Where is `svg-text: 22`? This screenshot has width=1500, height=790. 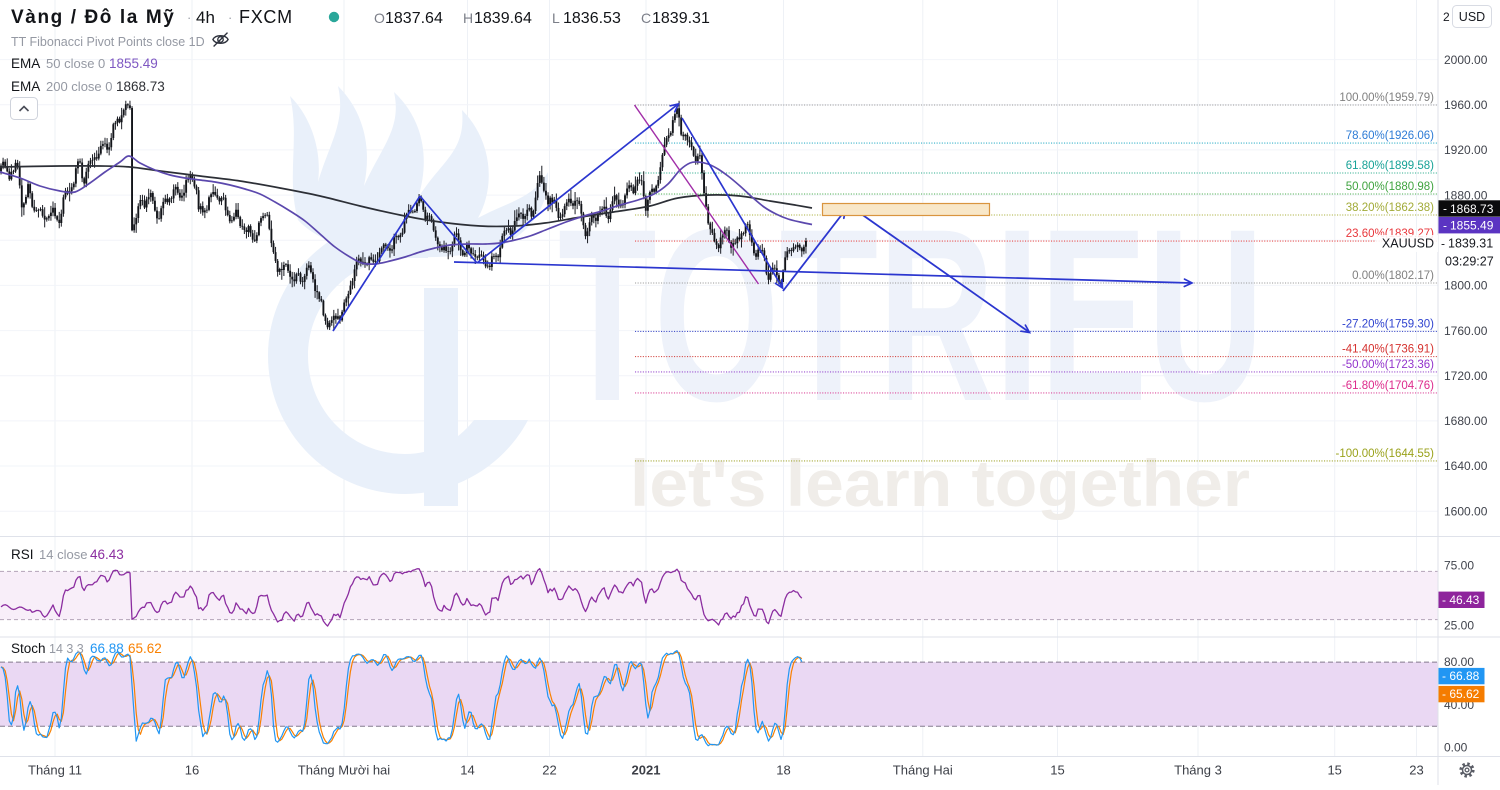 svg-text: 22 is located at coordinates (549, 770).